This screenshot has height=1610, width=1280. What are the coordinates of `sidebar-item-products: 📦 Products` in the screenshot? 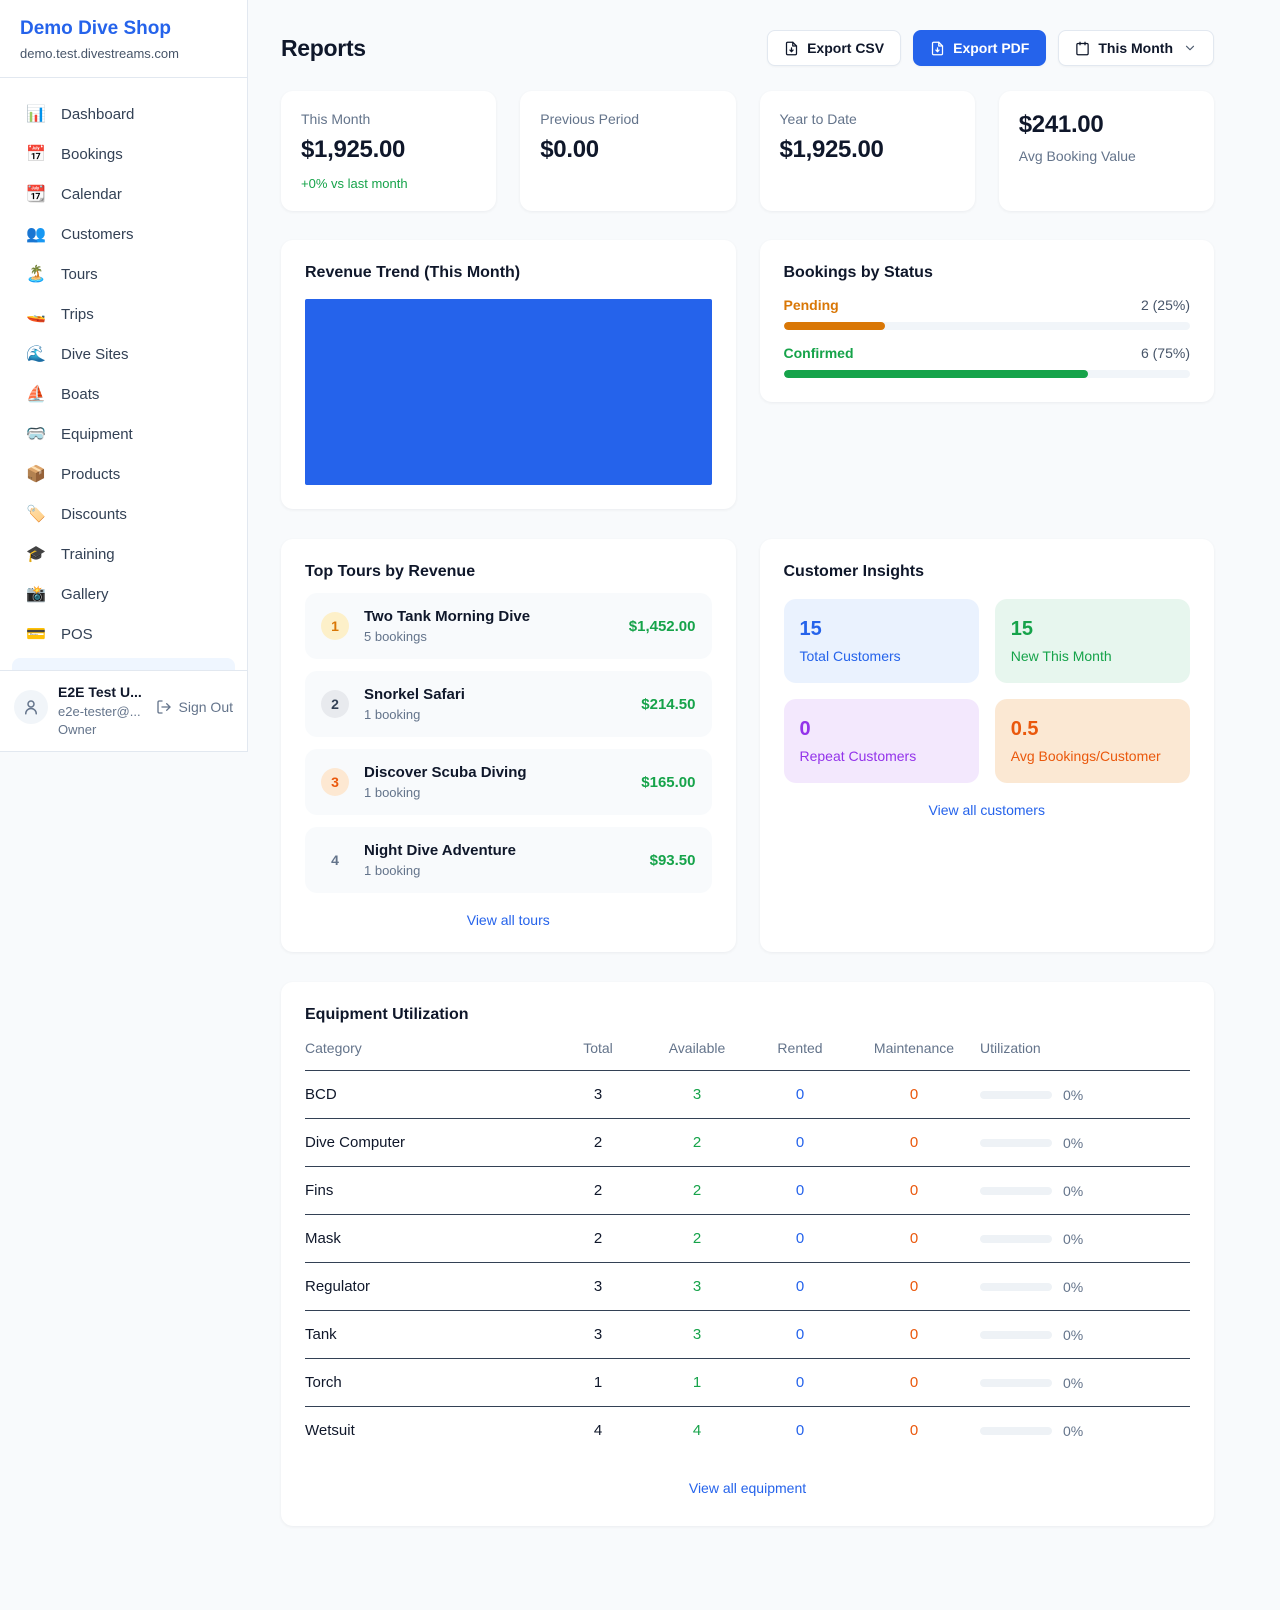 It's located at (123, 474).